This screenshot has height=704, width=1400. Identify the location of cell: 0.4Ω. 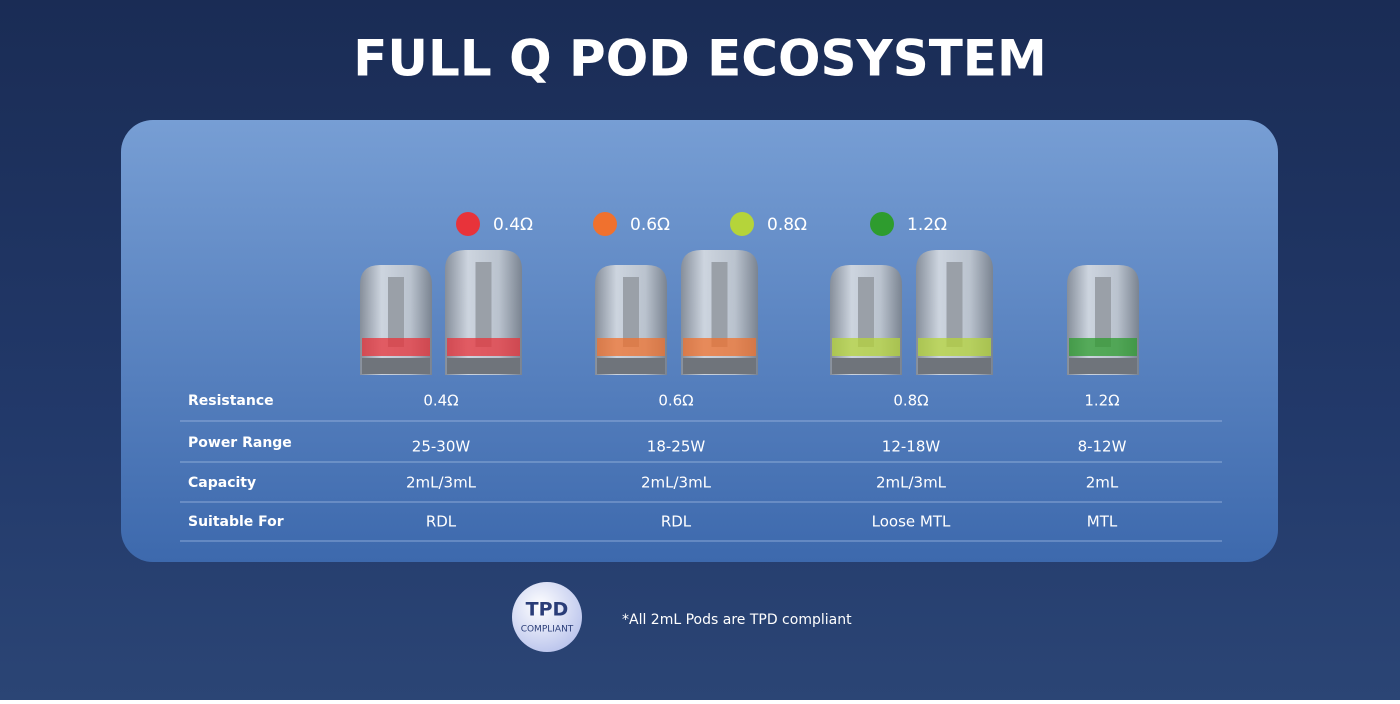
(440, 401).